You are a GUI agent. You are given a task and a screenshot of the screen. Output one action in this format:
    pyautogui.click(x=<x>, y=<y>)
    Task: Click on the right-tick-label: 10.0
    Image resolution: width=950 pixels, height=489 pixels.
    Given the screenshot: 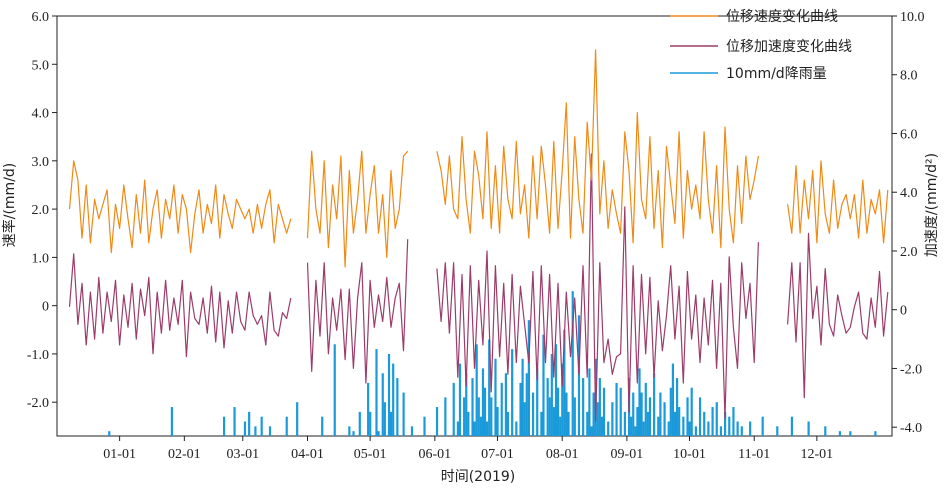 What is the action you would take?
    pyautogui.click(x=912, y=17)
    